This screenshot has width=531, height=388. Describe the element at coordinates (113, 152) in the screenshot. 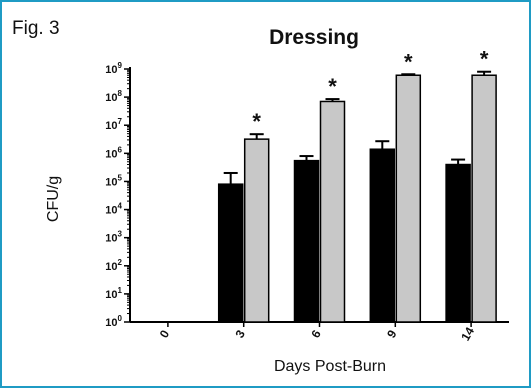

I see `y-tick-label: 10⁶` at that location.